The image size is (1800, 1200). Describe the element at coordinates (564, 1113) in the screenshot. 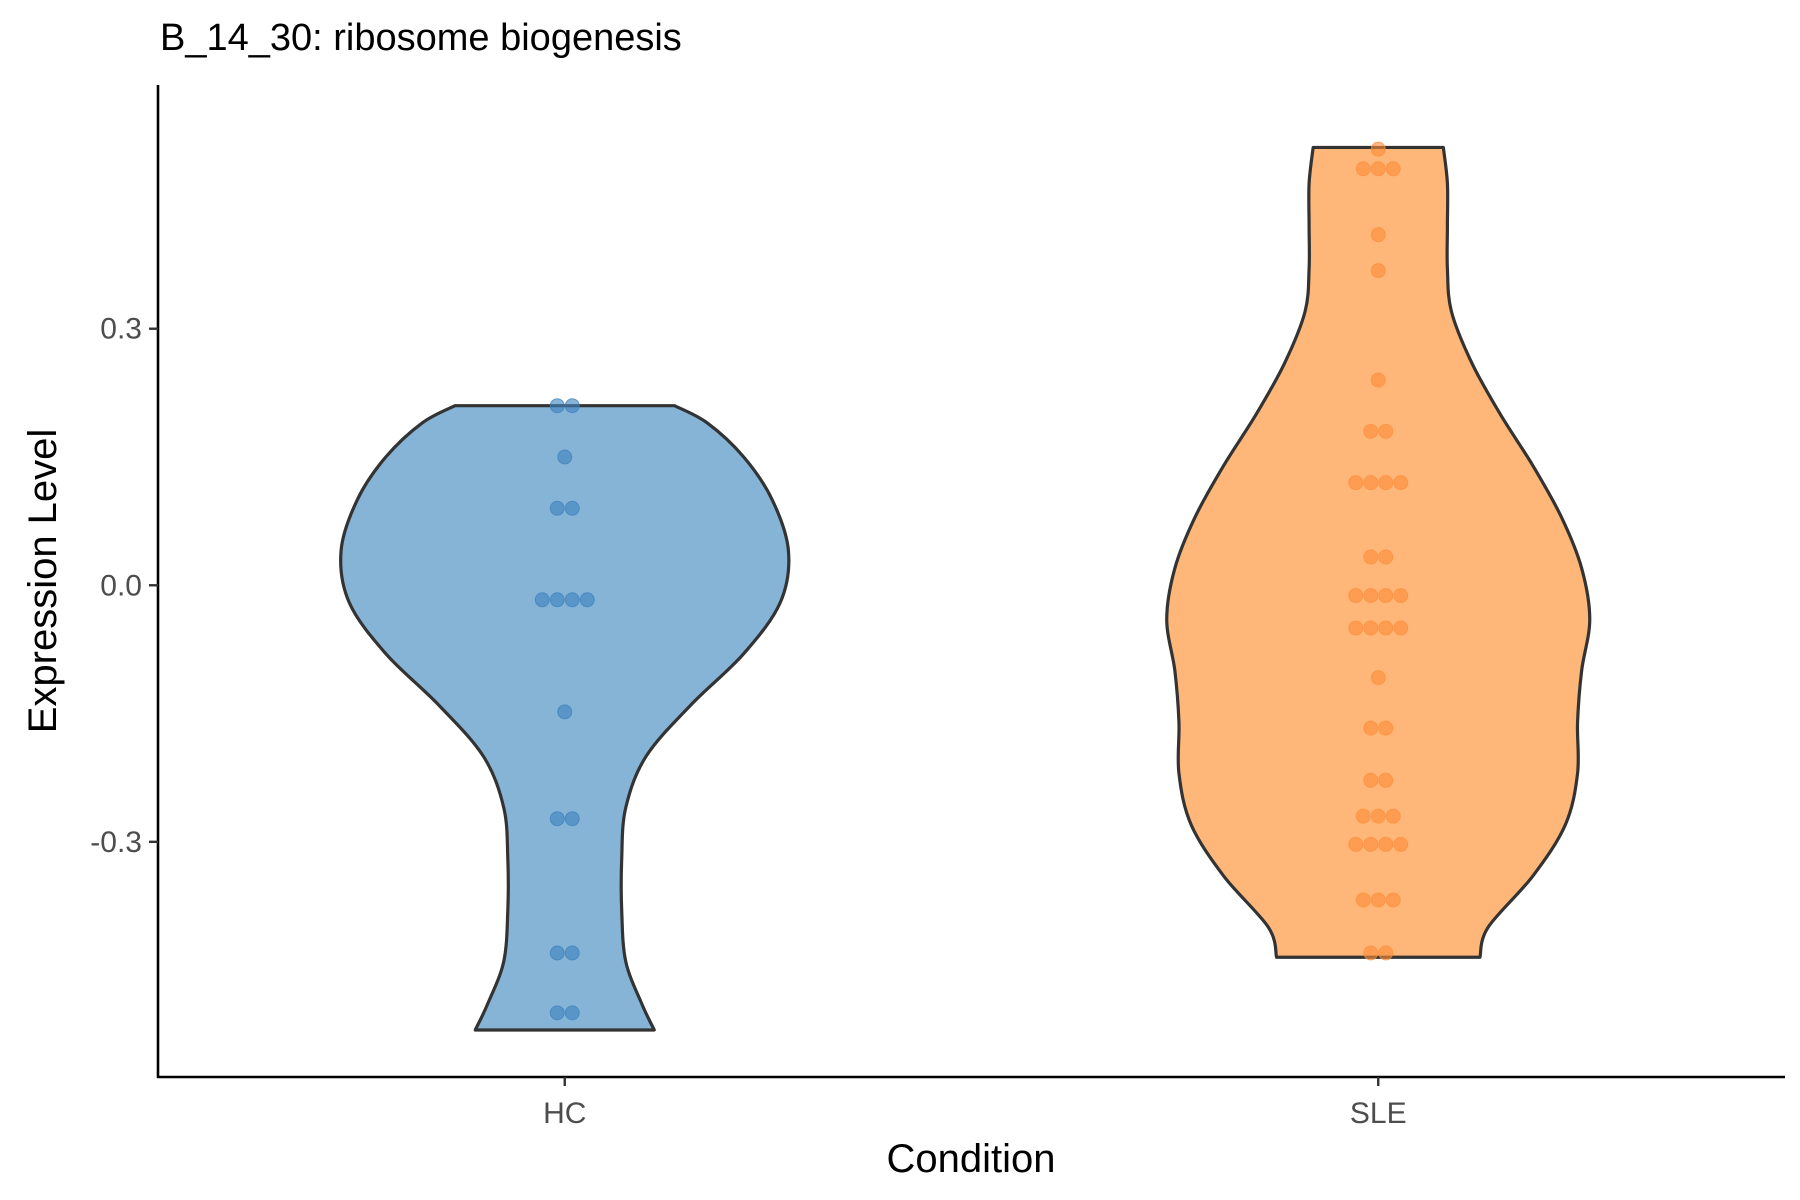

I see `x-tick-label-hc: HC` at that location.